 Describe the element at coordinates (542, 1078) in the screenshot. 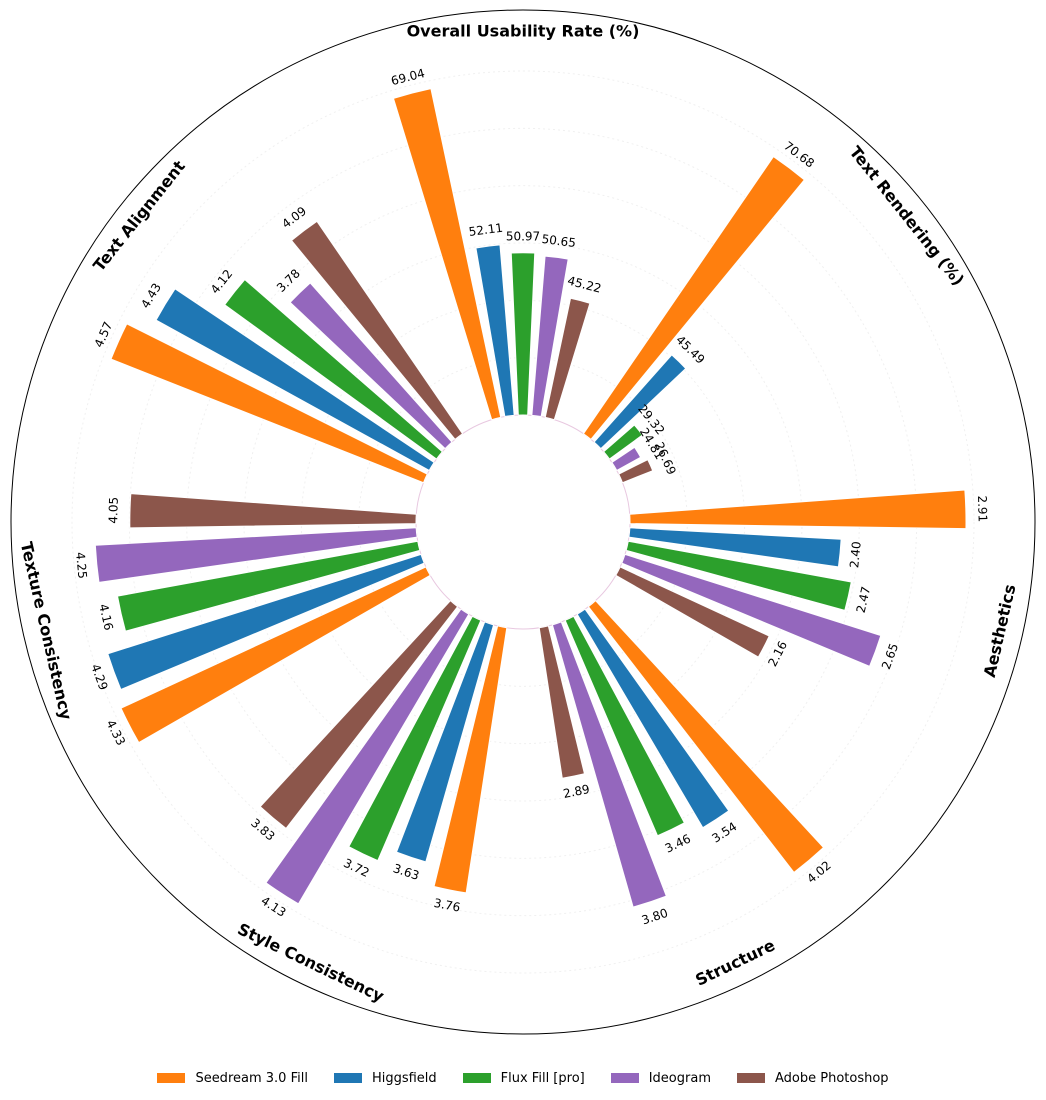

I see `legend-label: Flux Fill [pro]` at that location.